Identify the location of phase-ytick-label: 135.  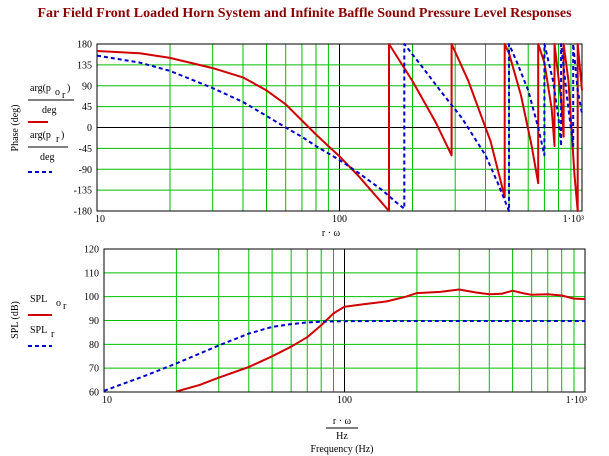
(84, 65).